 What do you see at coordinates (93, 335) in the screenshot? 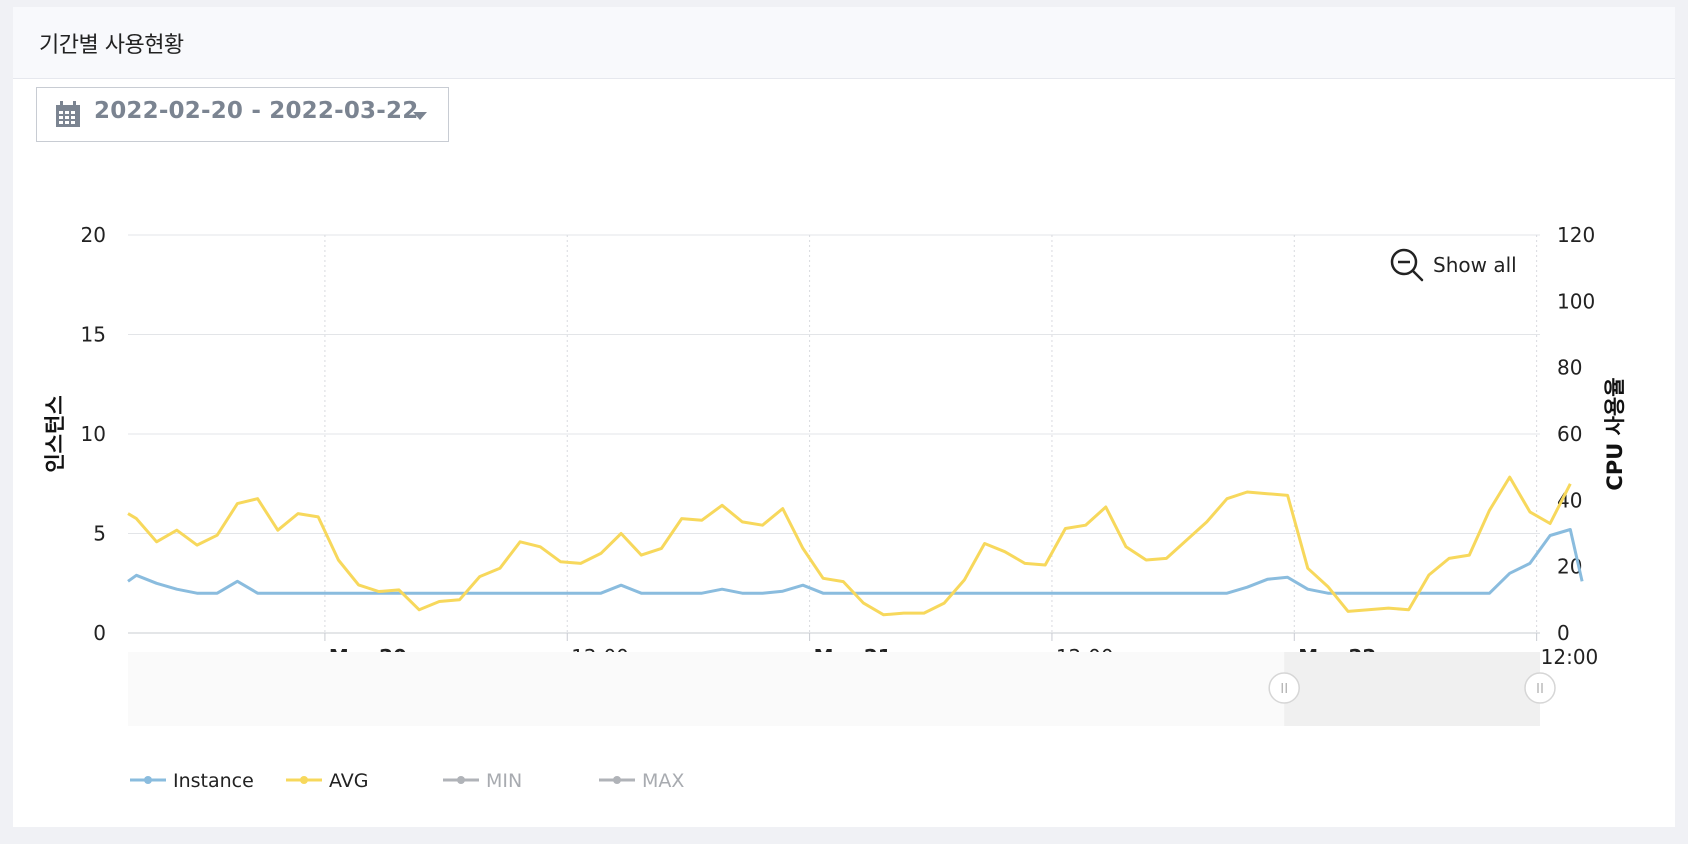
I see `y-left-tick-label: 15` at bounding box center [93, 335].